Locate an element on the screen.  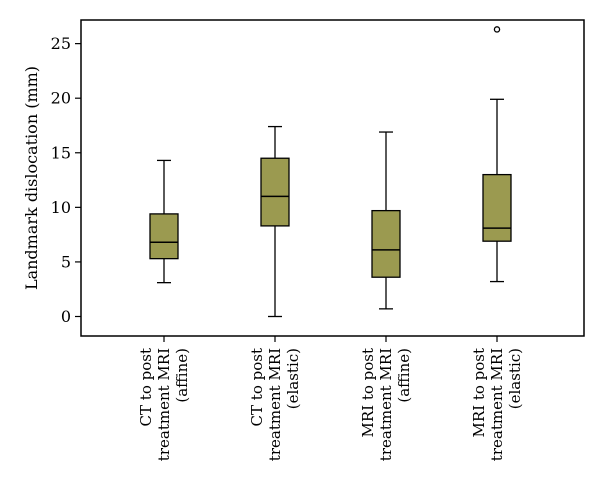
y-tick-label-15: 15 is located at coordinates (61, 152).